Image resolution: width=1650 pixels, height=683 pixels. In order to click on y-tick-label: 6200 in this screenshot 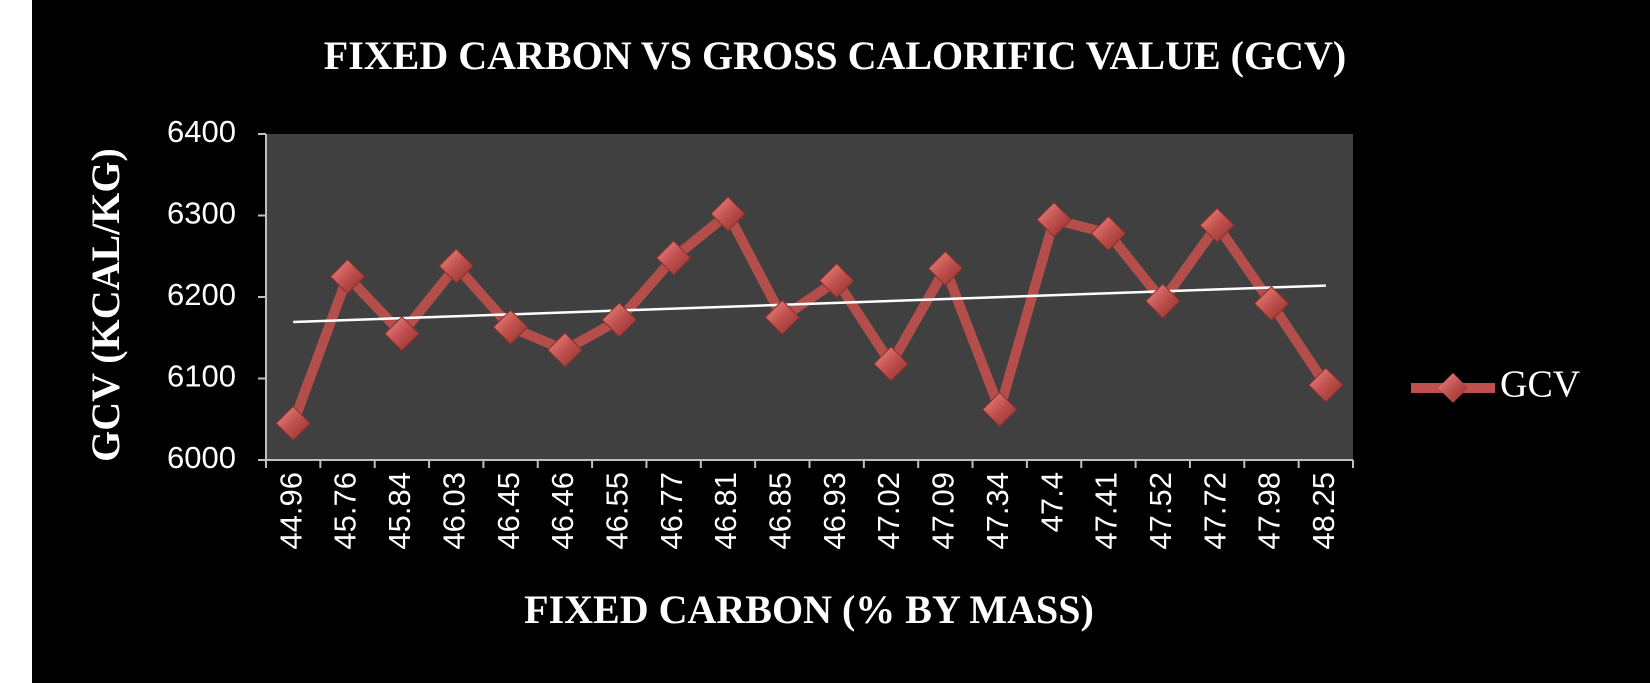, I will do `click(201, 294)`.